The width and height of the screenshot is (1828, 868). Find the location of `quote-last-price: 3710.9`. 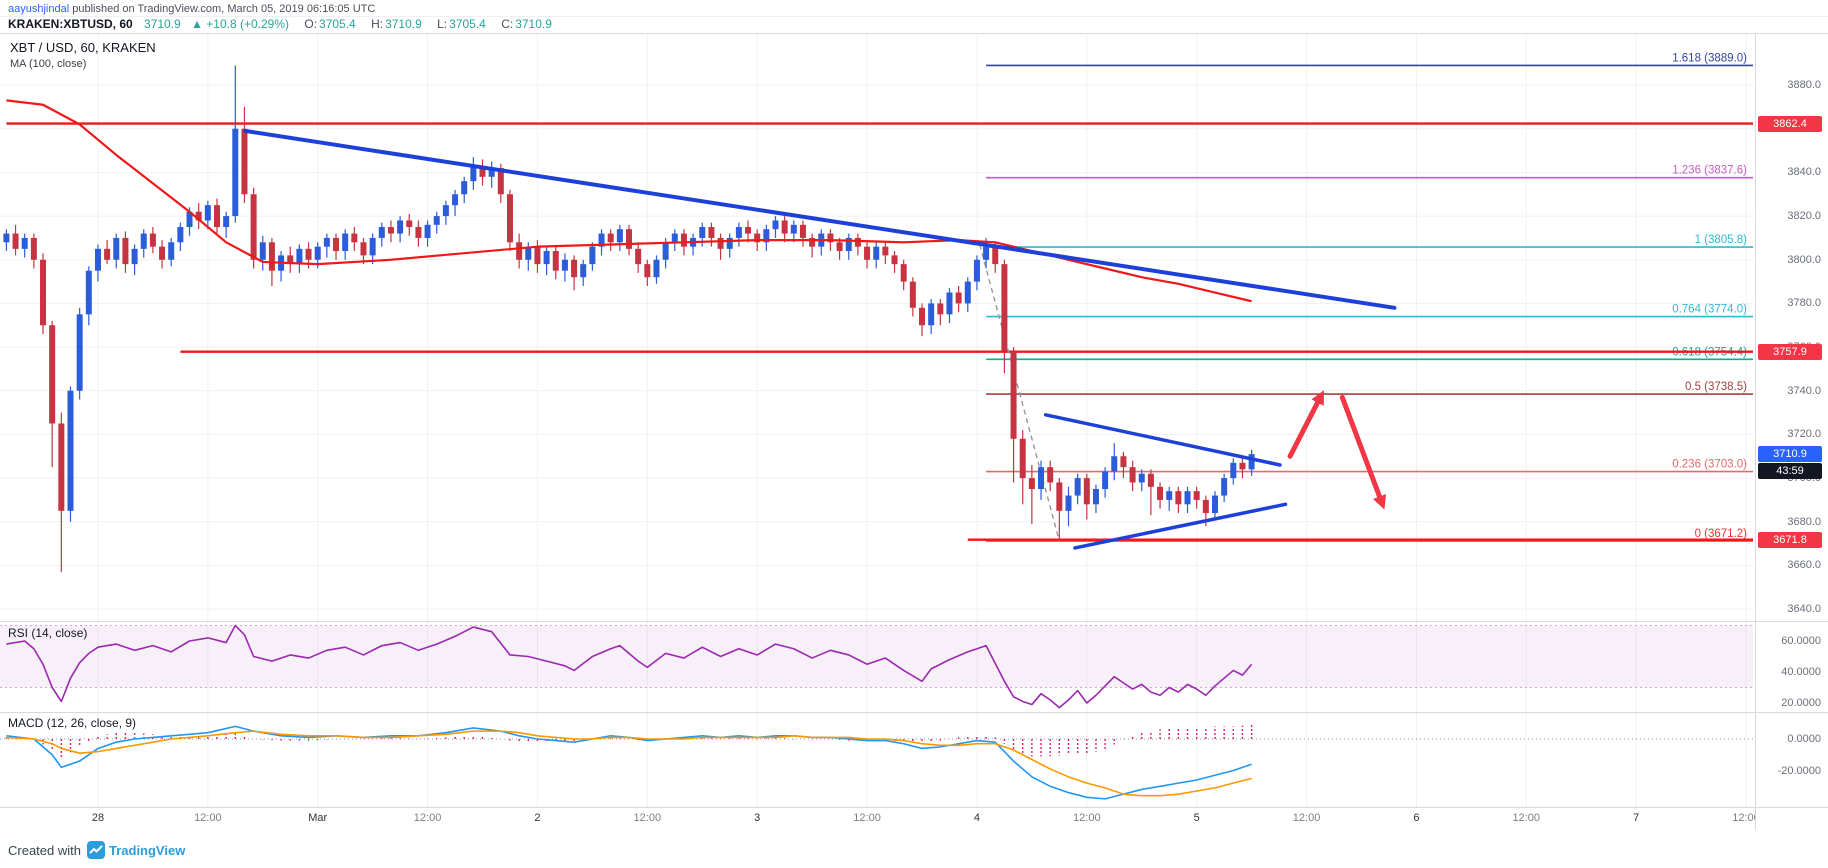

quote-last-price: 3710.9 is located at coordinates (162, 24).